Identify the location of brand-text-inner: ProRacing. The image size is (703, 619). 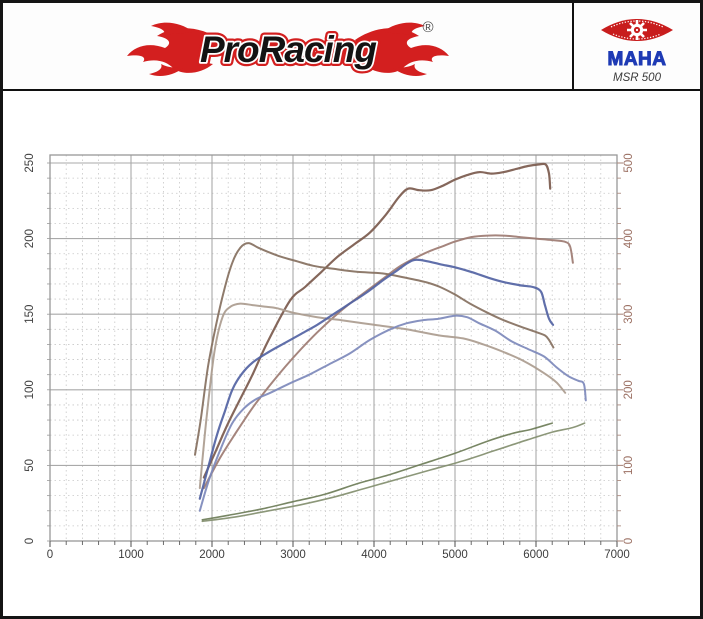
(287, 49).